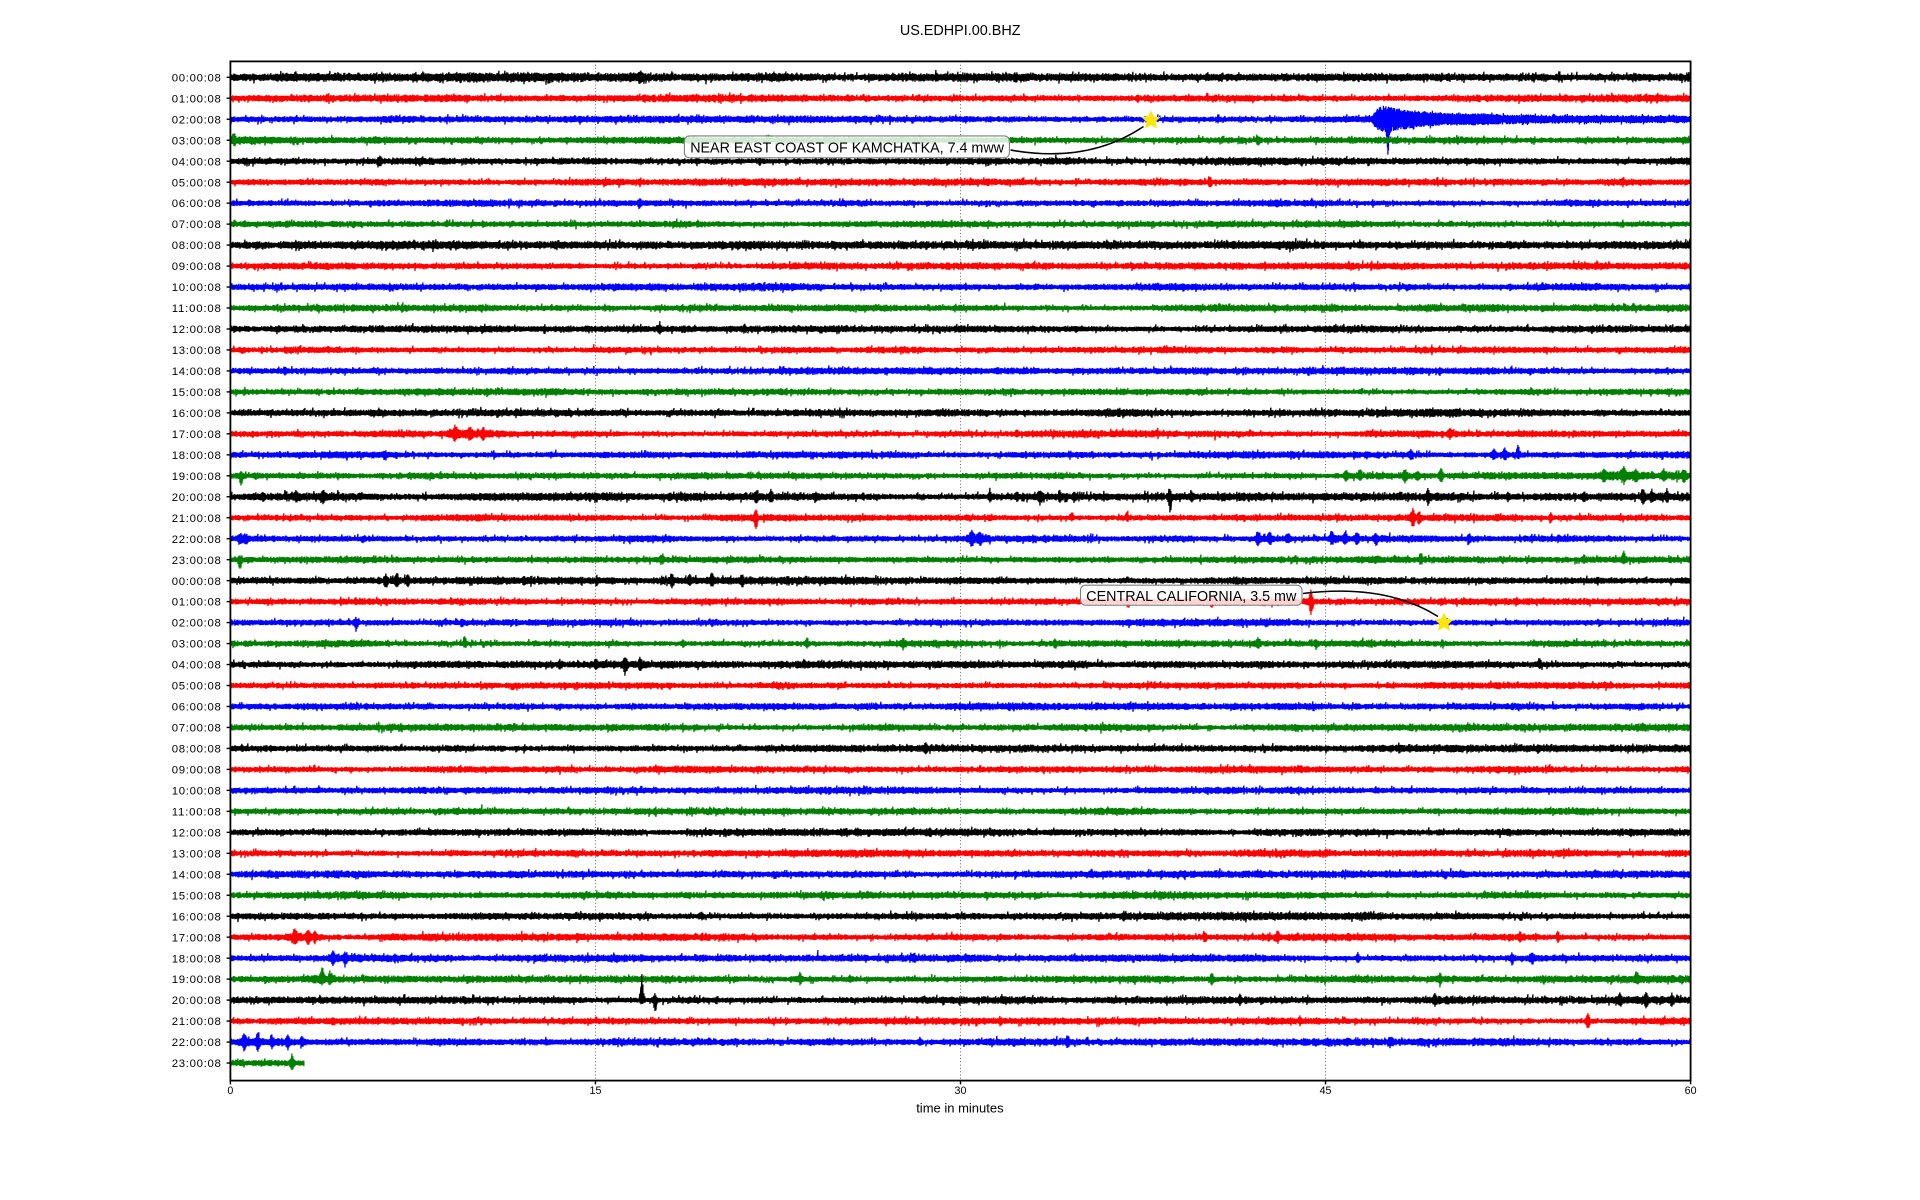 This screenshot has height=1200, width=1920. Describe the element at coordinates (1191, 597) in the screenshot. I see `svg-text: CENTRAL CALIFORNIA, 3.5 mw` at that location.